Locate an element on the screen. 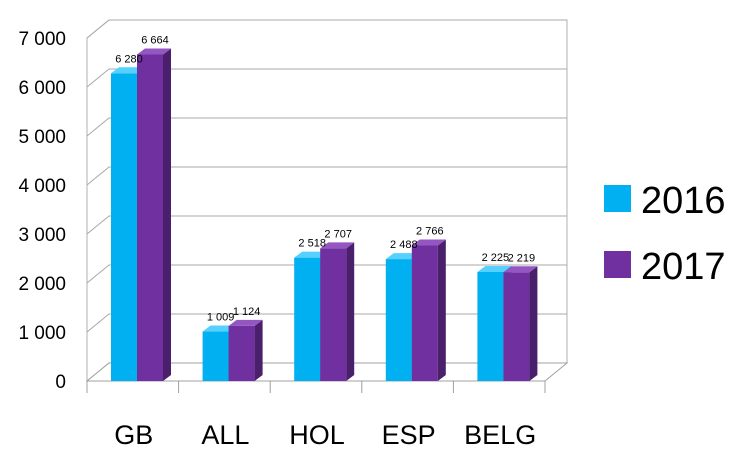  bar-2017-BELG is located at coordinates (516, 326).